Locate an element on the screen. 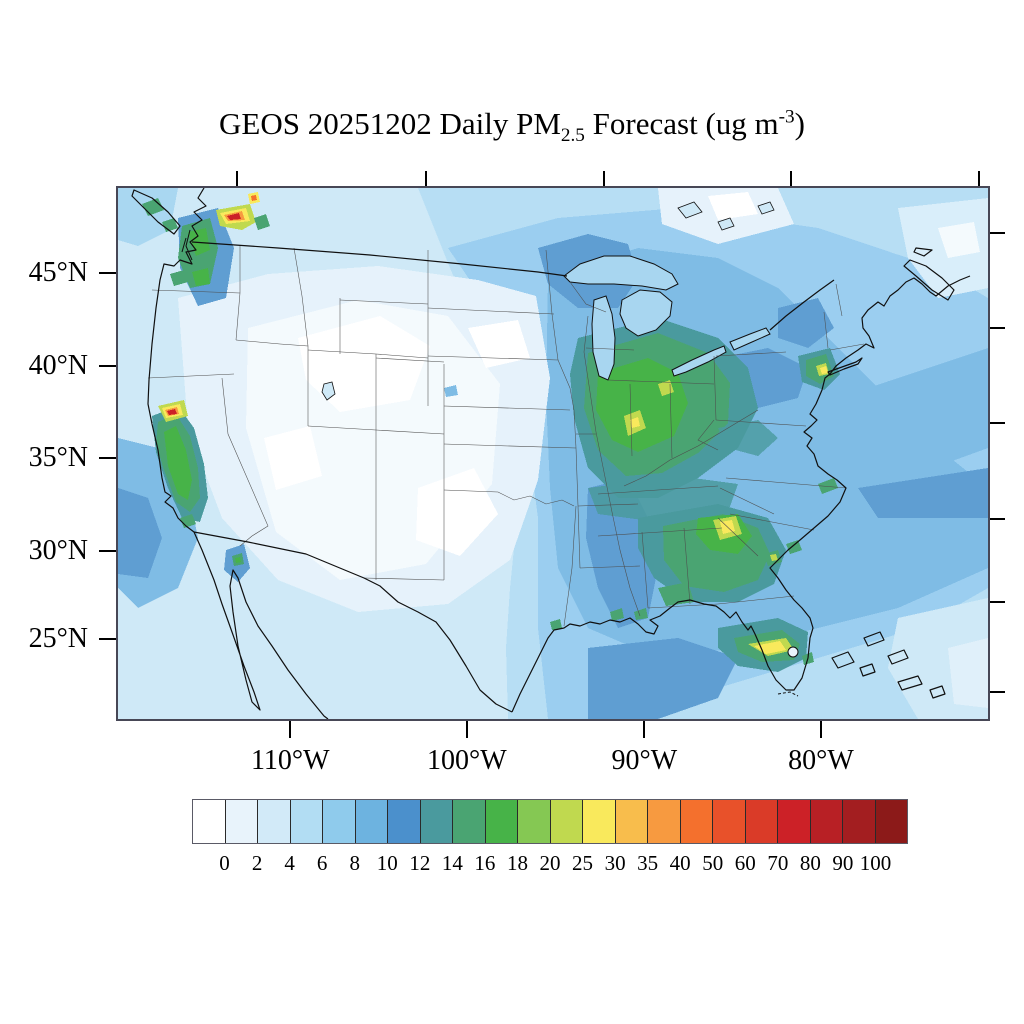  colorbar-tick-label: 60 is located at coordinates (745, 863).